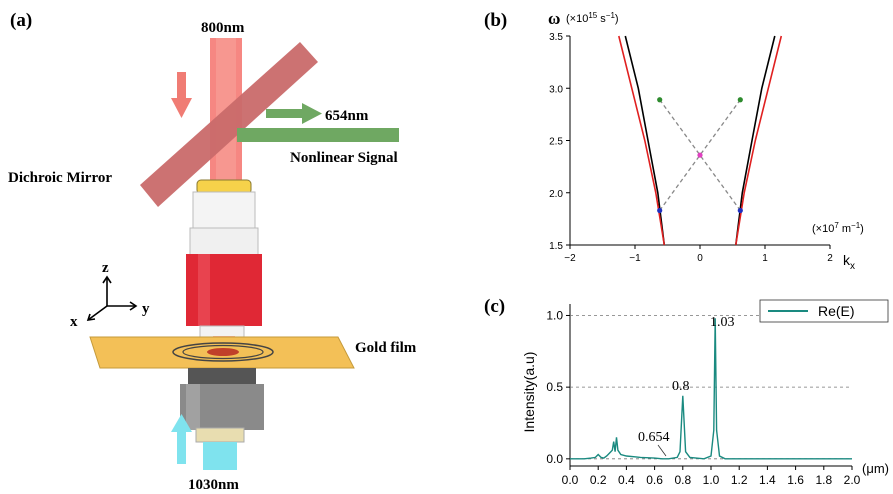 Image resolution: width=893 pixels, height=494 pixels. Describe the element at coordinates (556, 89) in the screenshot. I see `b-ytick-label: 3.0` at that location.